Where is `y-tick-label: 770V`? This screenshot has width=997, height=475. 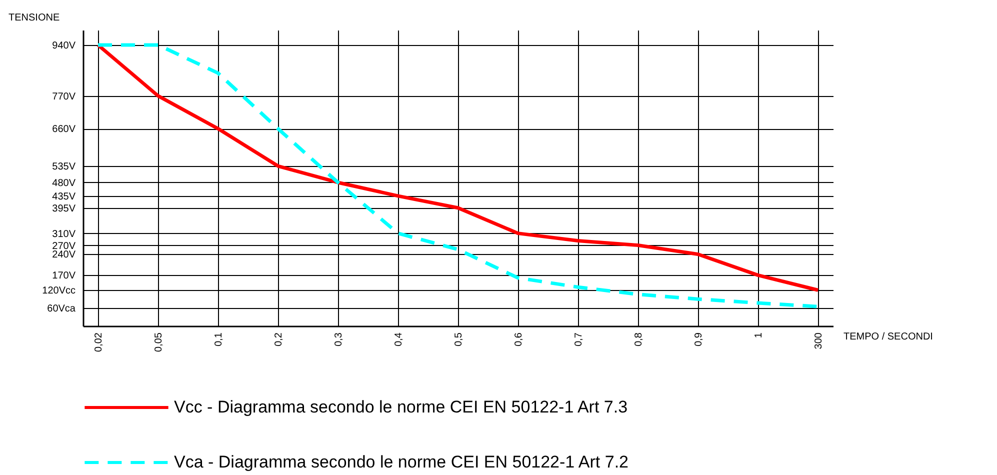 y-tick-label: 770V is located at coordinates (64, 96).